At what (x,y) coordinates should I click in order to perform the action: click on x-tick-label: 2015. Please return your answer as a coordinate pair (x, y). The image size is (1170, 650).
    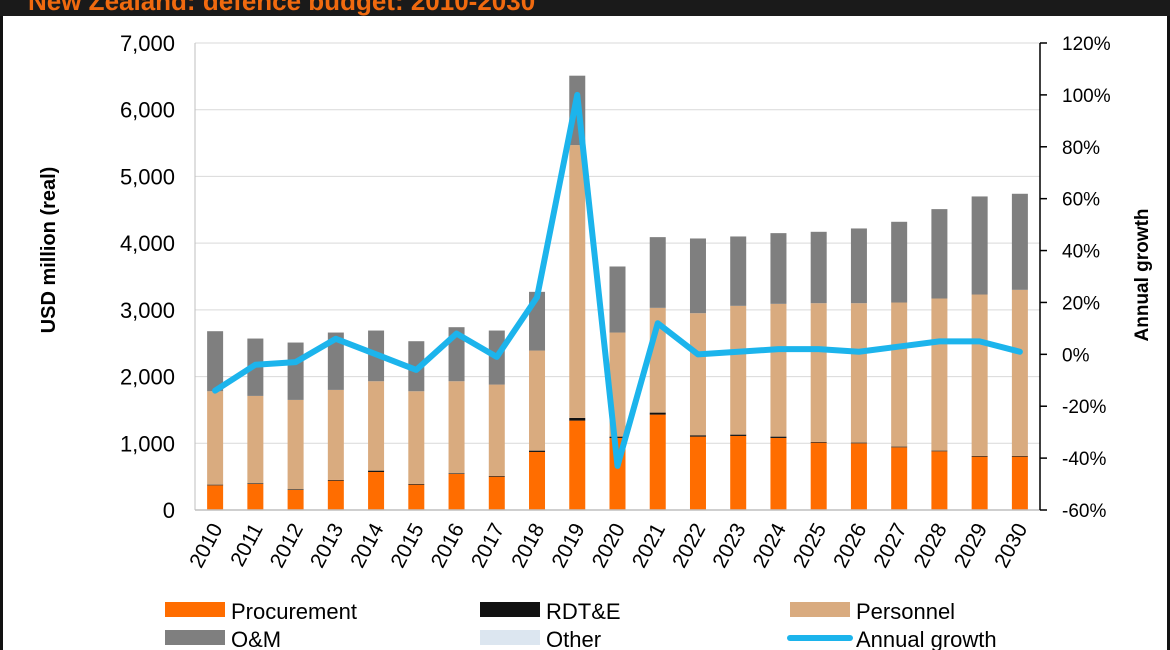
    Looking at the image, I should click on (407, 546).